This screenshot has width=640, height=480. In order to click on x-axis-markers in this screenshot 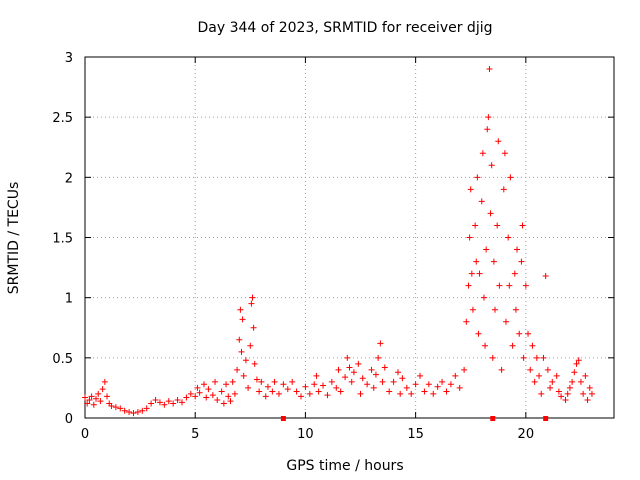, I will do `click(414, 418)`.